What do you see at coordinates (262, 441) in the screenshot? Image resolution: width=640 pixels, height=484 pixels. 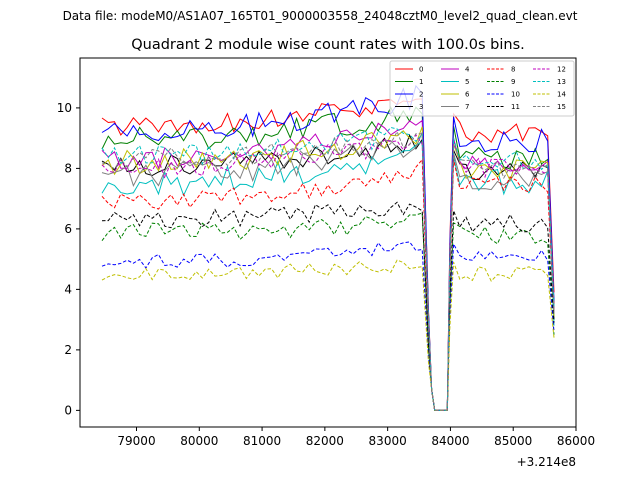 I see `x-tick-label: 81000` at bounding box center [262, 441].